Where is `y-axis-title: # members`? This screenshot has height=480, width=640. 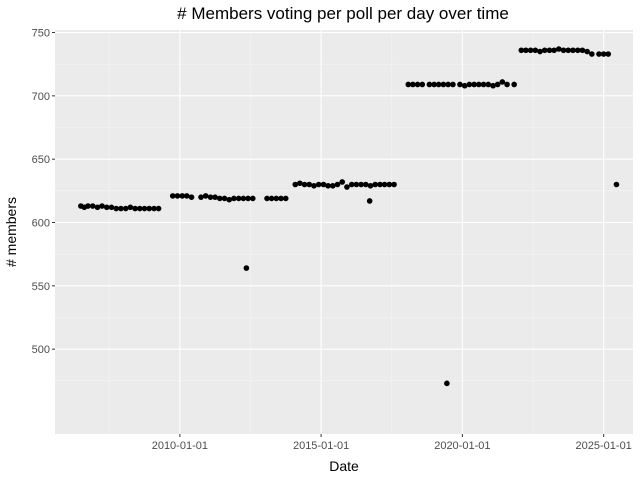 y-axis-title: # members is located at coordinates (11, 232).